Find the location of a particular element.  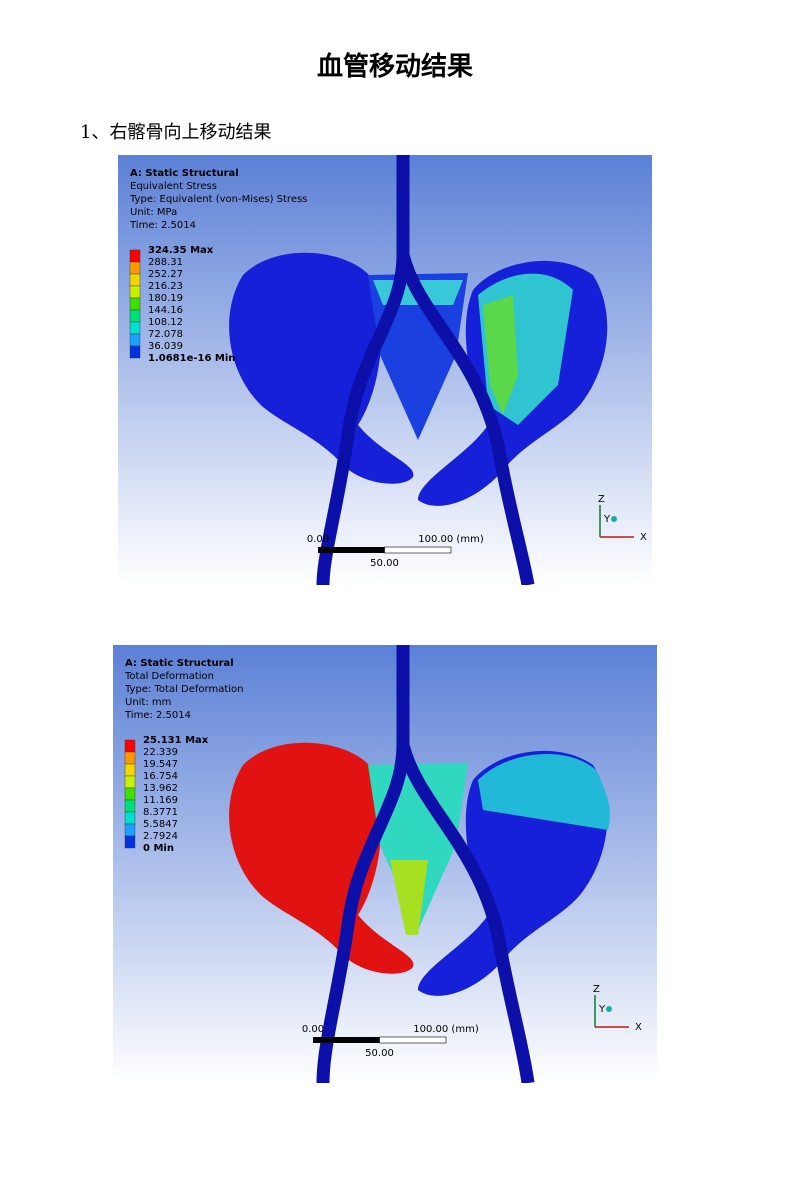

page-title: 血管移动结果 is located at coordinates (394, 67).